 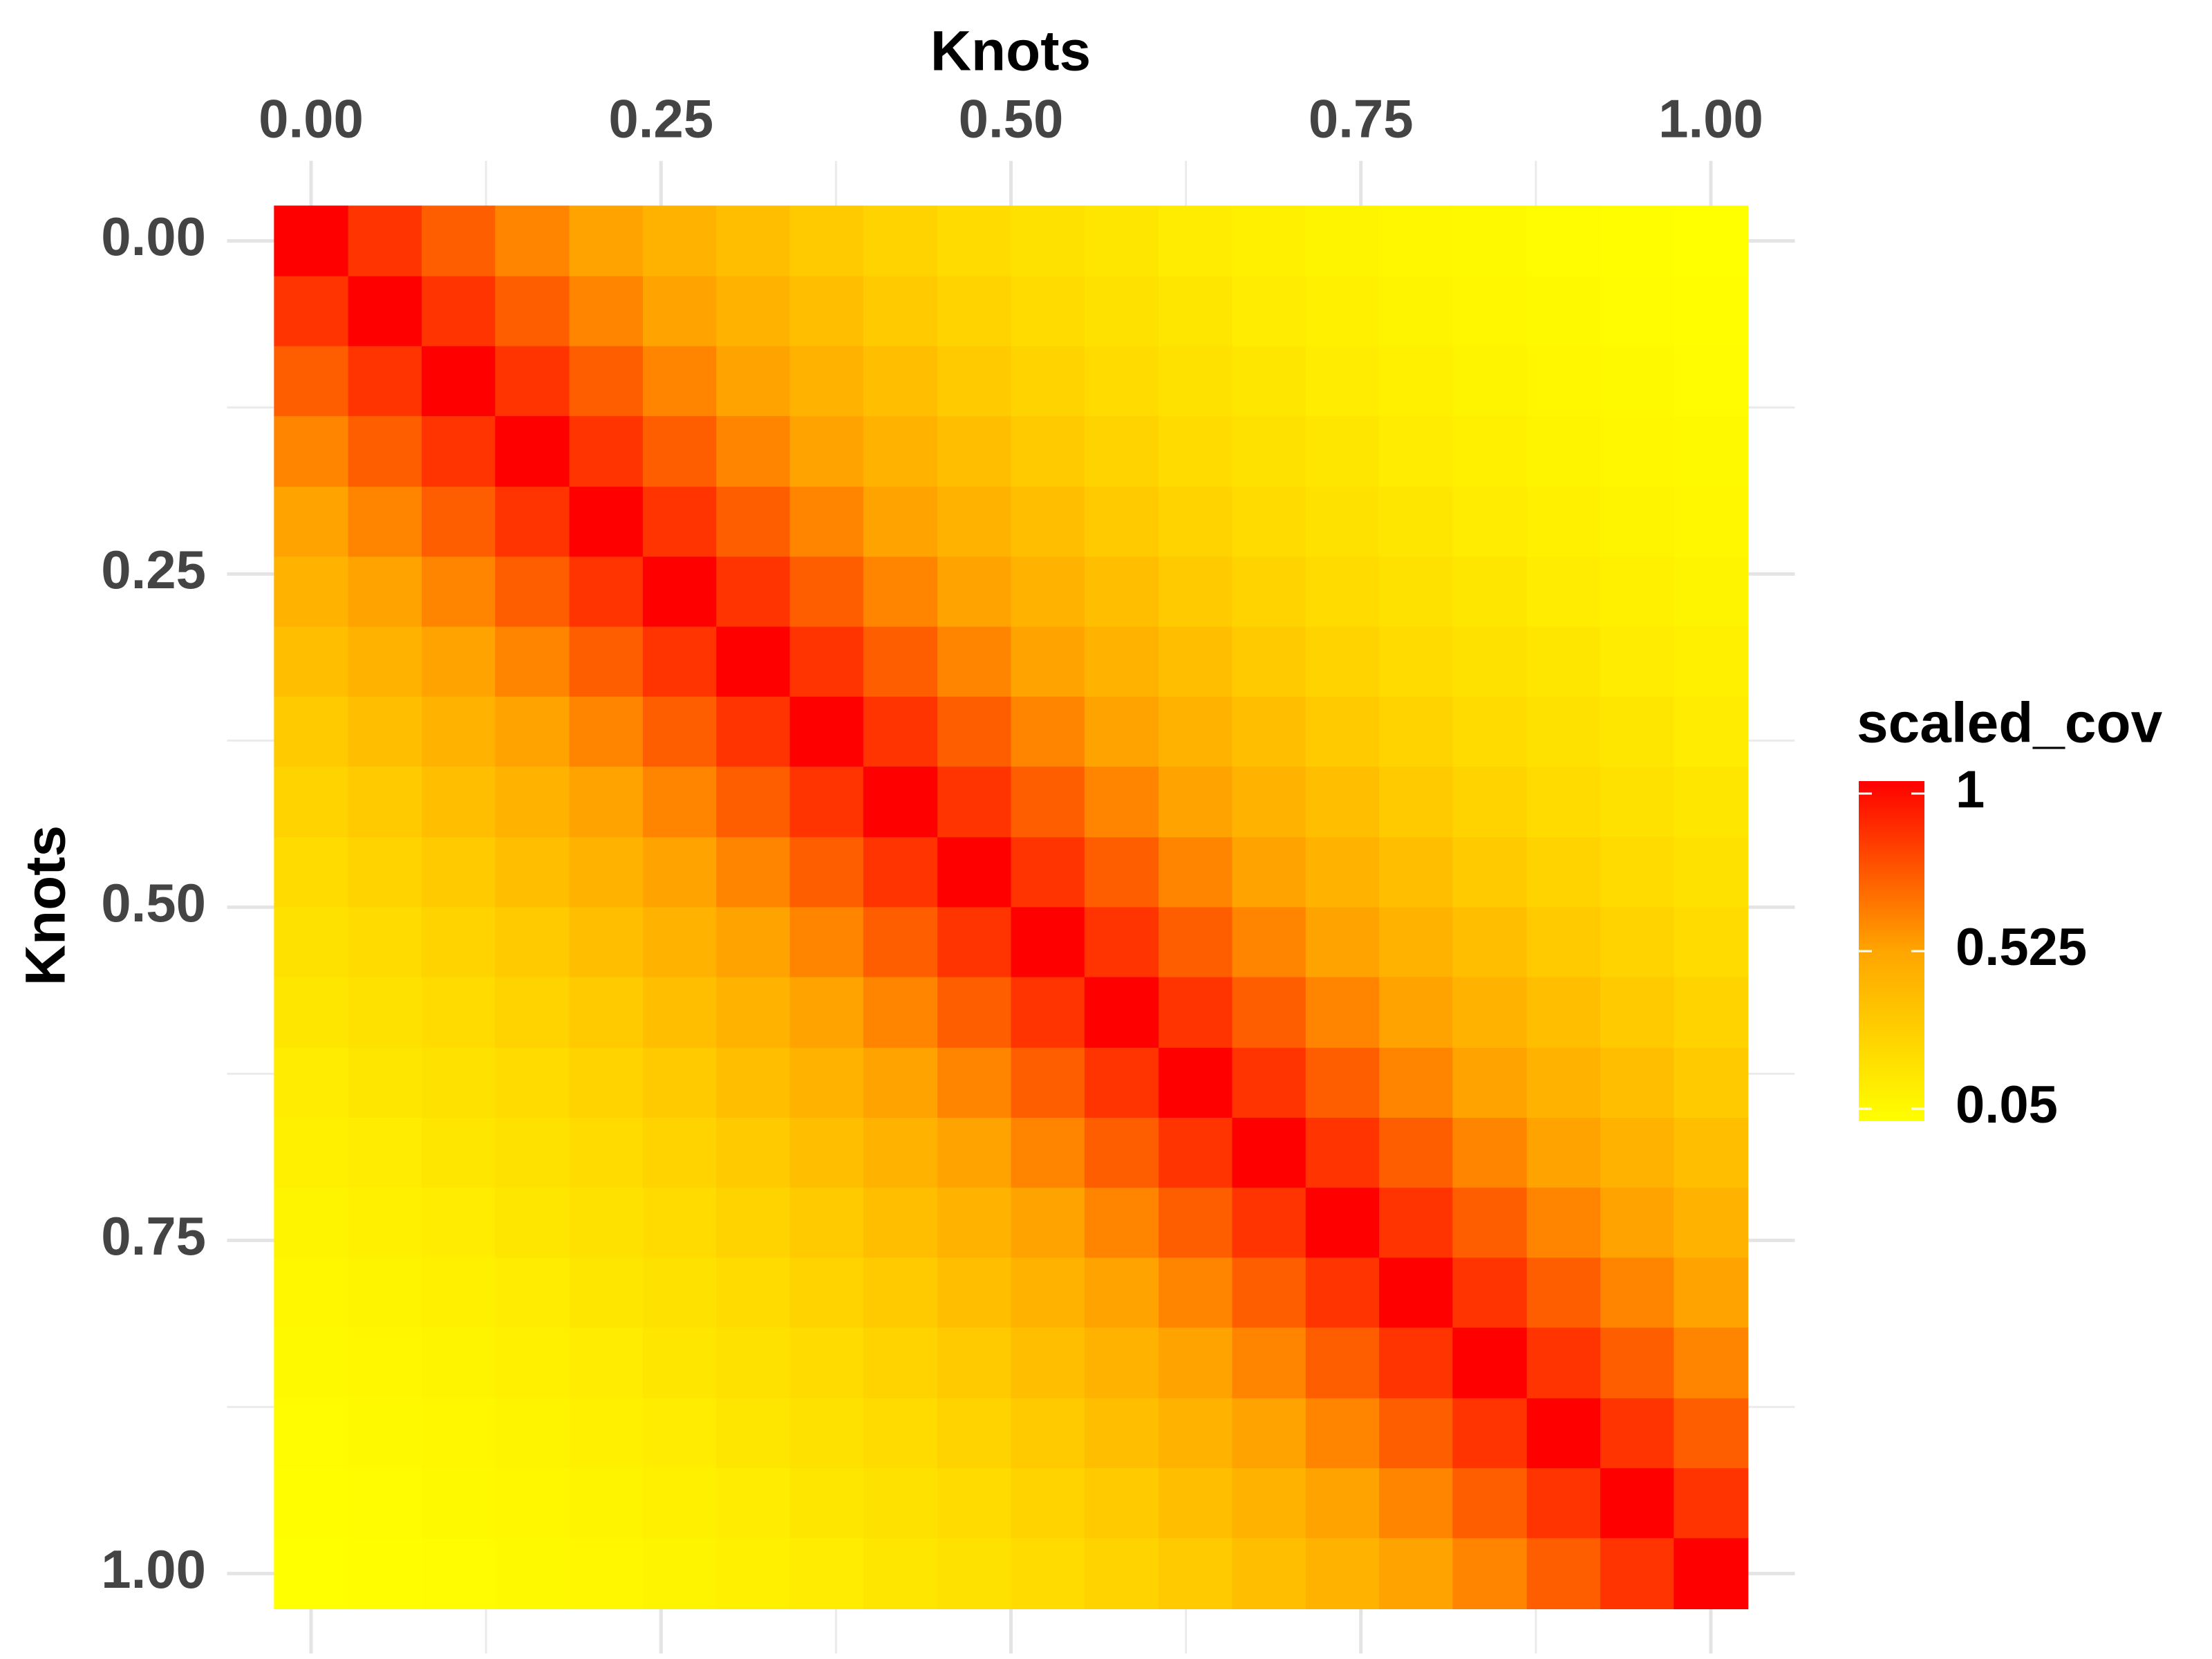 What do you see at coordinates (2010, 913) in the screenshot?
I see `legend: scaled_cov 0.05 0.525 1` at bounding box center [2010, 913].